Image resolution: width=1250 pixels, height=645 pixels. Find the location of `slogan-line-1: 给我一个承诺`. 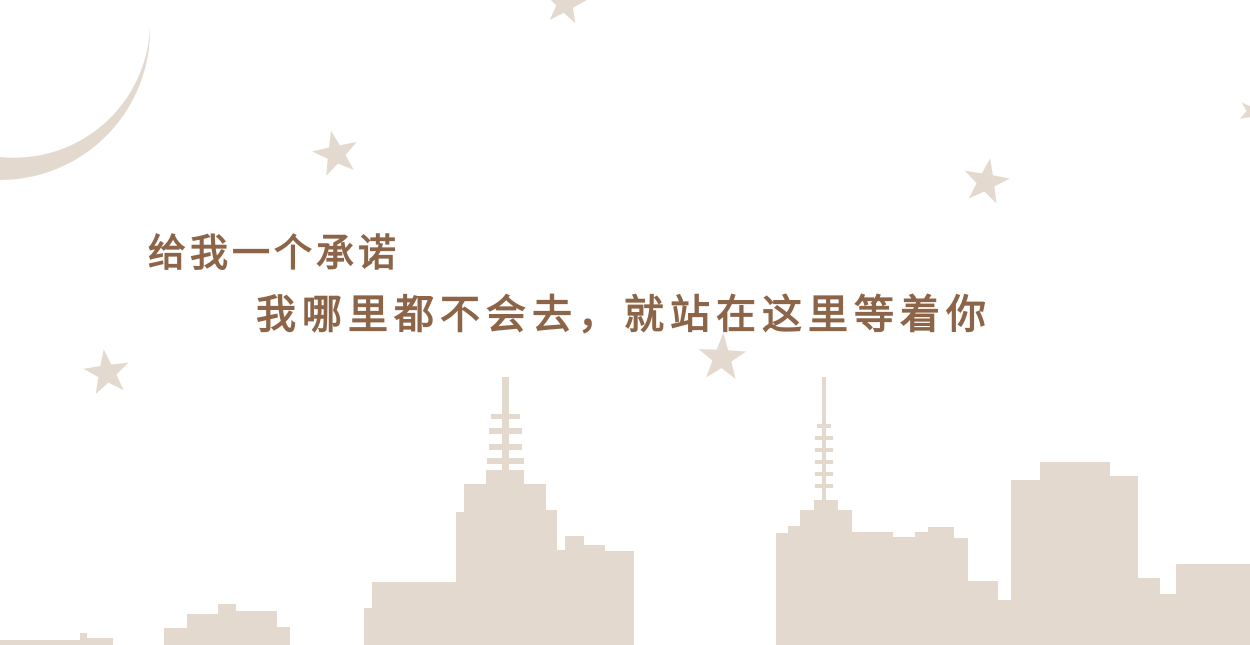

slogan-line-1: 给我一个承诺 is located at coordinates (274, 253).